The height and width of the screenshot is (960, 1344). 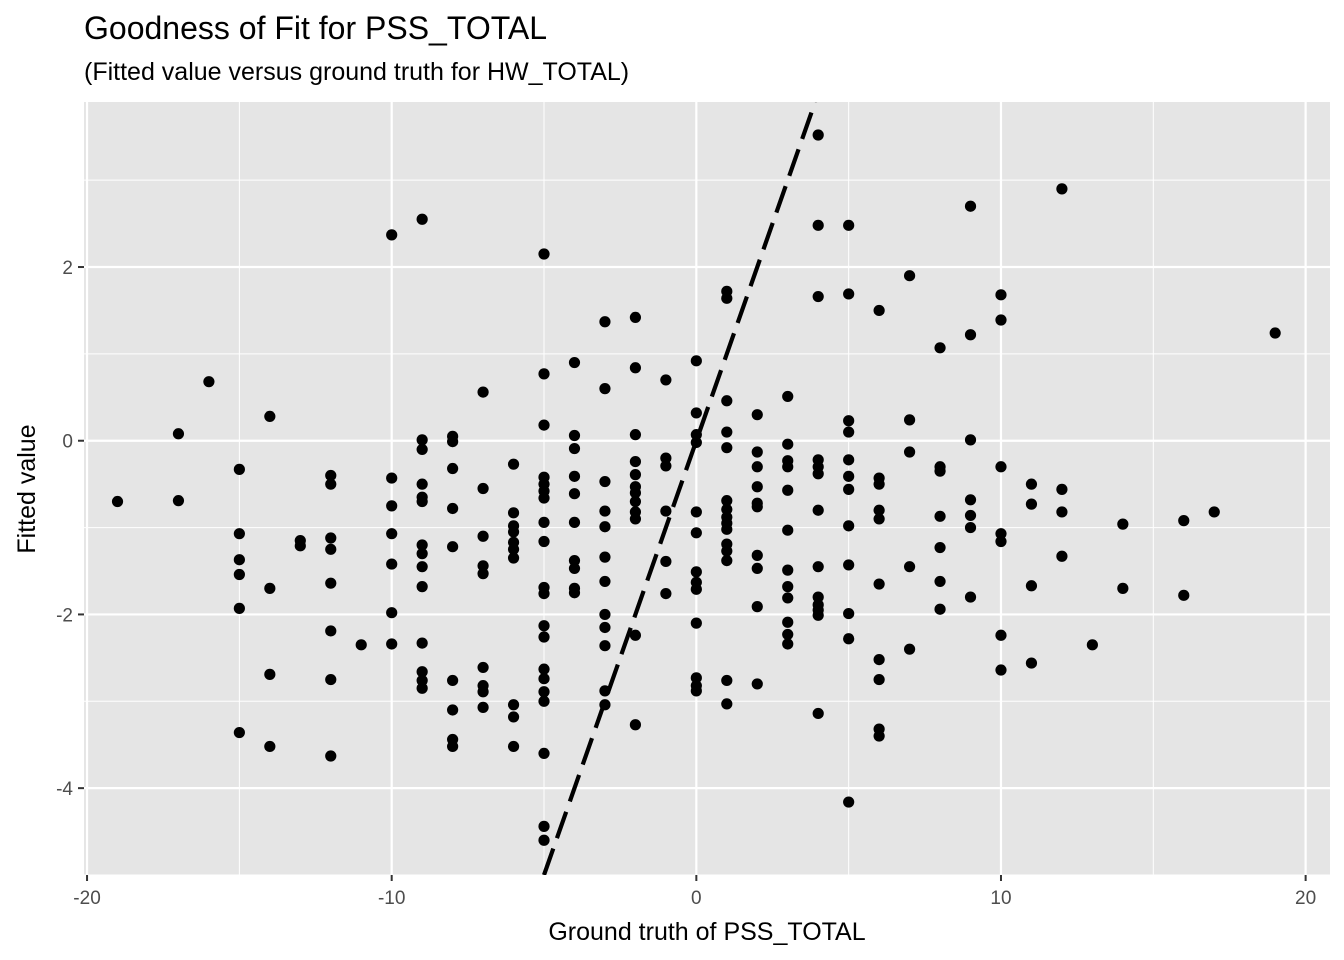 I want to click on chart-title: Goodness of Fit for PSS_TOTAL, so click(x=316, y=28).